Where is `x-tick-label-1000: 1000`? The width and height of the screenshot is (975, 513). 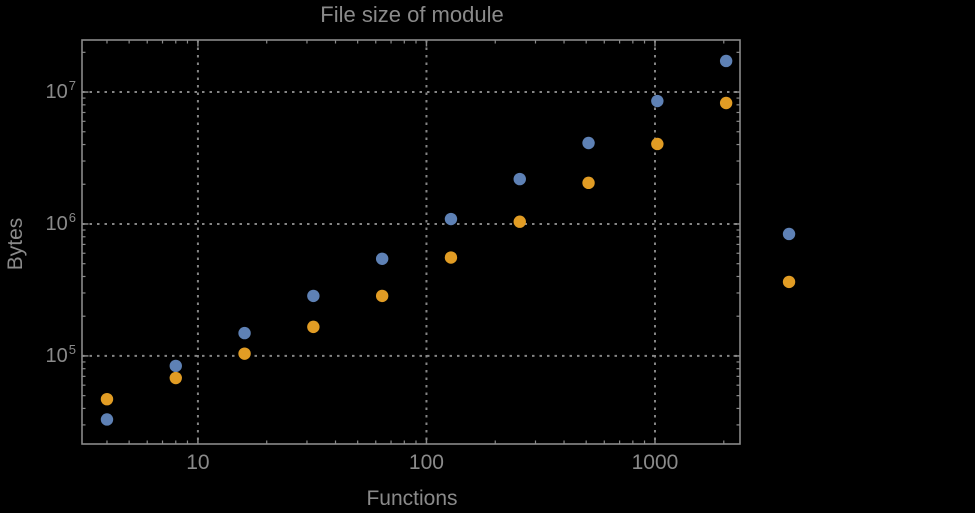
x-tick-label-1000: 1000 is located at coordinates (655, 462).